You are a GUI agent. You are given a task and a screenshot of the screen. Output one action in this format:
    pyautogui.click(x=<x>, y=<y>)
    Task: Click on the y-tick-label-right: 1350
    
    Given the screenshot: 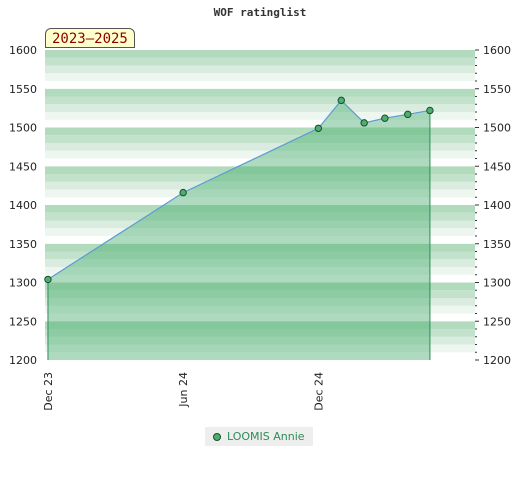 What is the action you would take?
    pyautogui.click(x=497, y=244)
    